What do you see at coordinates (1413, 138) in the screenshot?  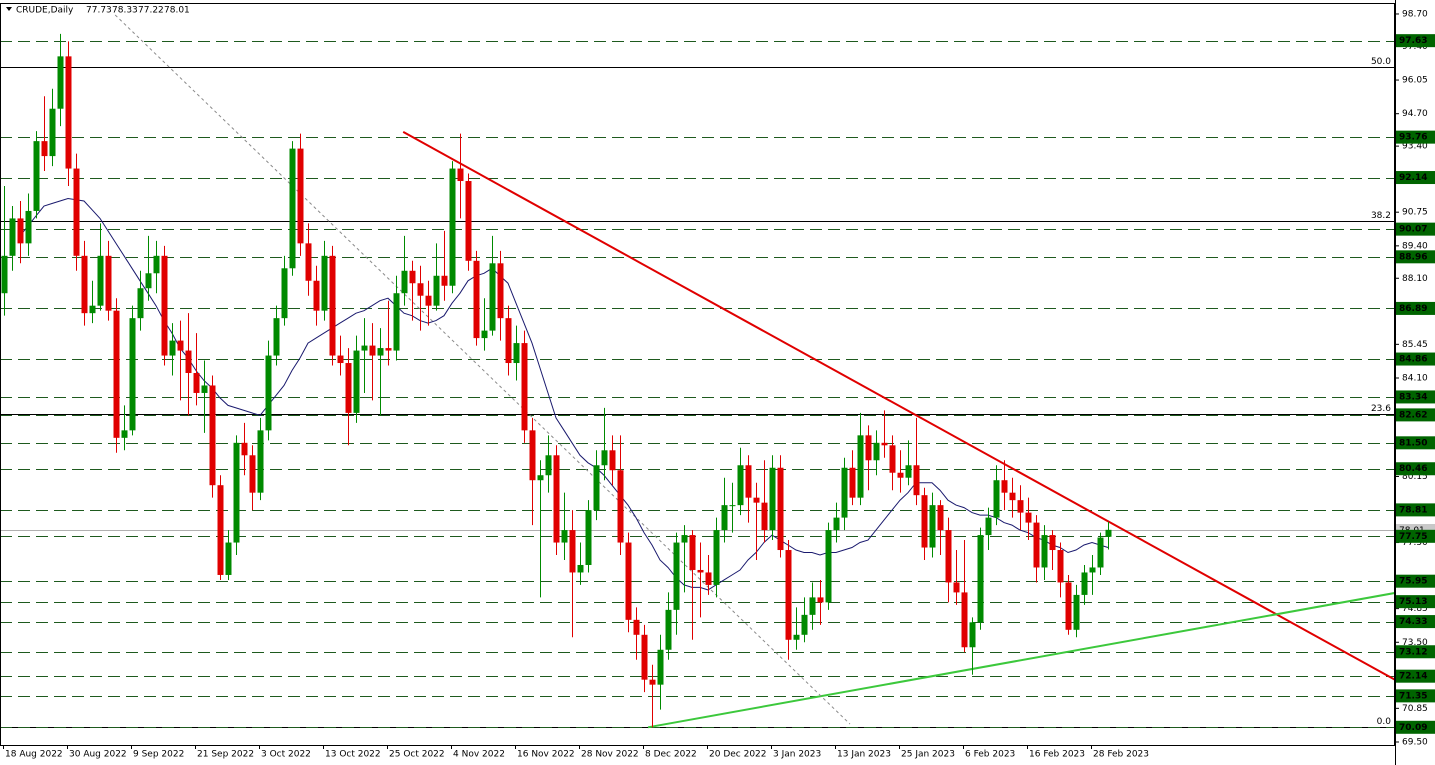 I see `level-label: 93.76` at bounding box center [1413, 138].